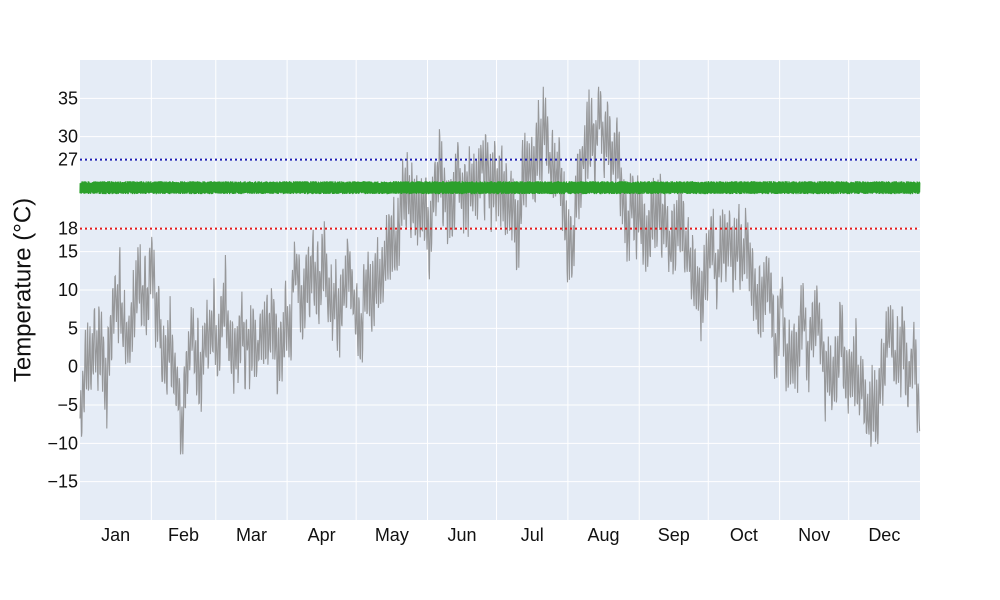  What do you see at coordinates (68, 229) in the screenshot?
I see `y-tick-label: 18` at bounding box center [68, 229].